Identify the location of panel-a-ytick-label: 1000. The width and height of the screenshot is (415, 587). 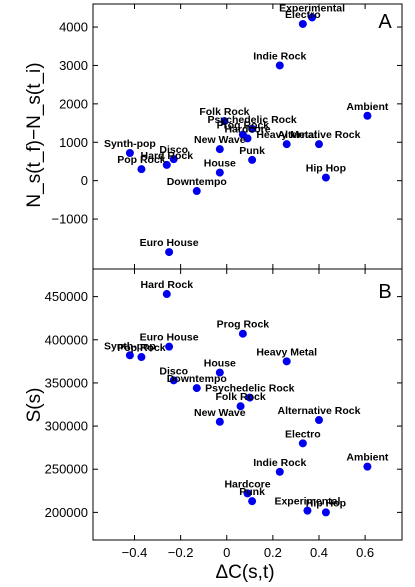
(73, 142).